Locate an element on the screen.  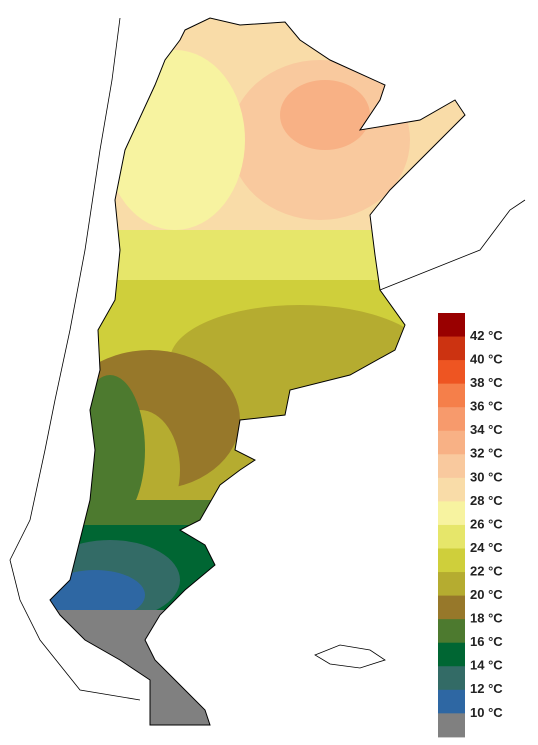
legend-label: 38 °C is located at coordinates (486, 382).